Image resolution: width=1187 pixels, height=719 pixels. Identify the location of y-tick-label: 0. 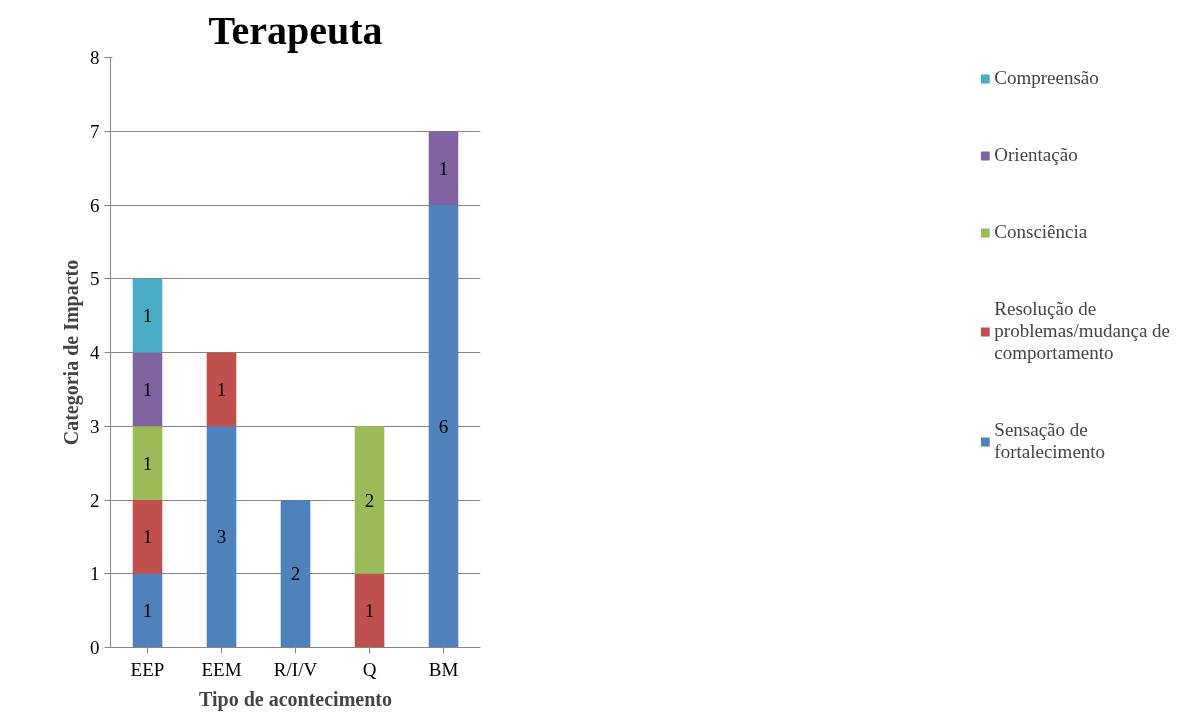
(95, 647).